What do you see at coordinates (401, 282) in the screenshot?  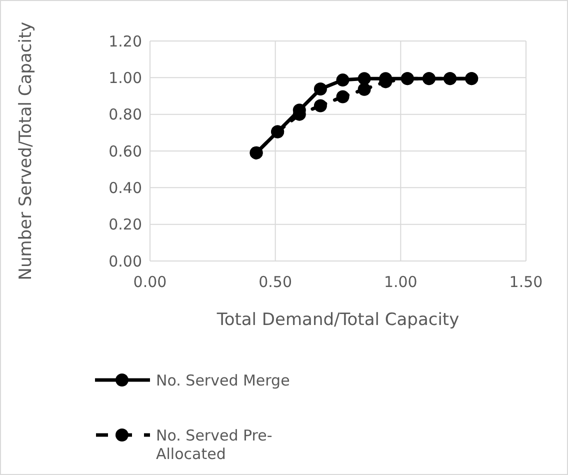 I see `x-tick-label: 1.00` at bounding box center [401, 282].